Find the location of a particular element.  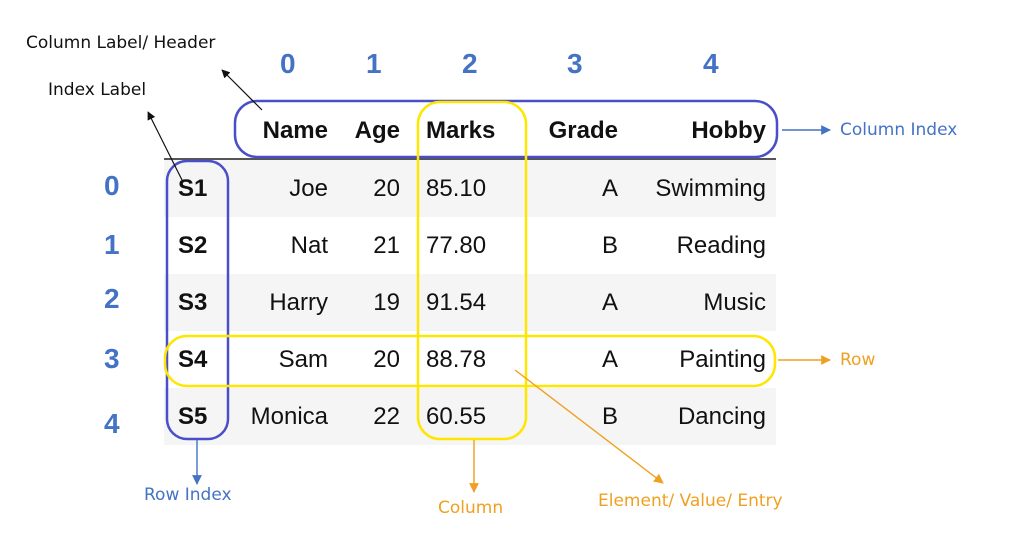

header-row: Name Age Marks Grade Hobby is located at coordinates (470, 132).